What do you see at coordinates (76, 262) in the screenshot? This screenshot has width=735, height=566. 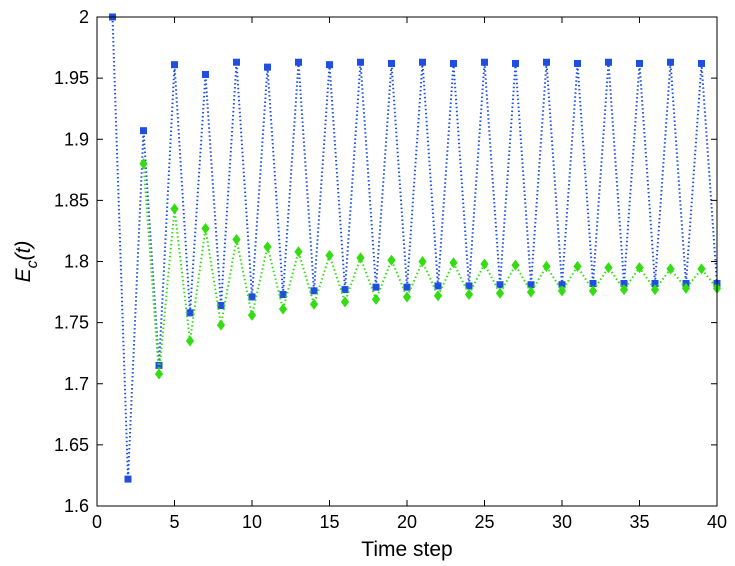 I see `y-tick-label: 1.8` at bounding box center [76, 262].